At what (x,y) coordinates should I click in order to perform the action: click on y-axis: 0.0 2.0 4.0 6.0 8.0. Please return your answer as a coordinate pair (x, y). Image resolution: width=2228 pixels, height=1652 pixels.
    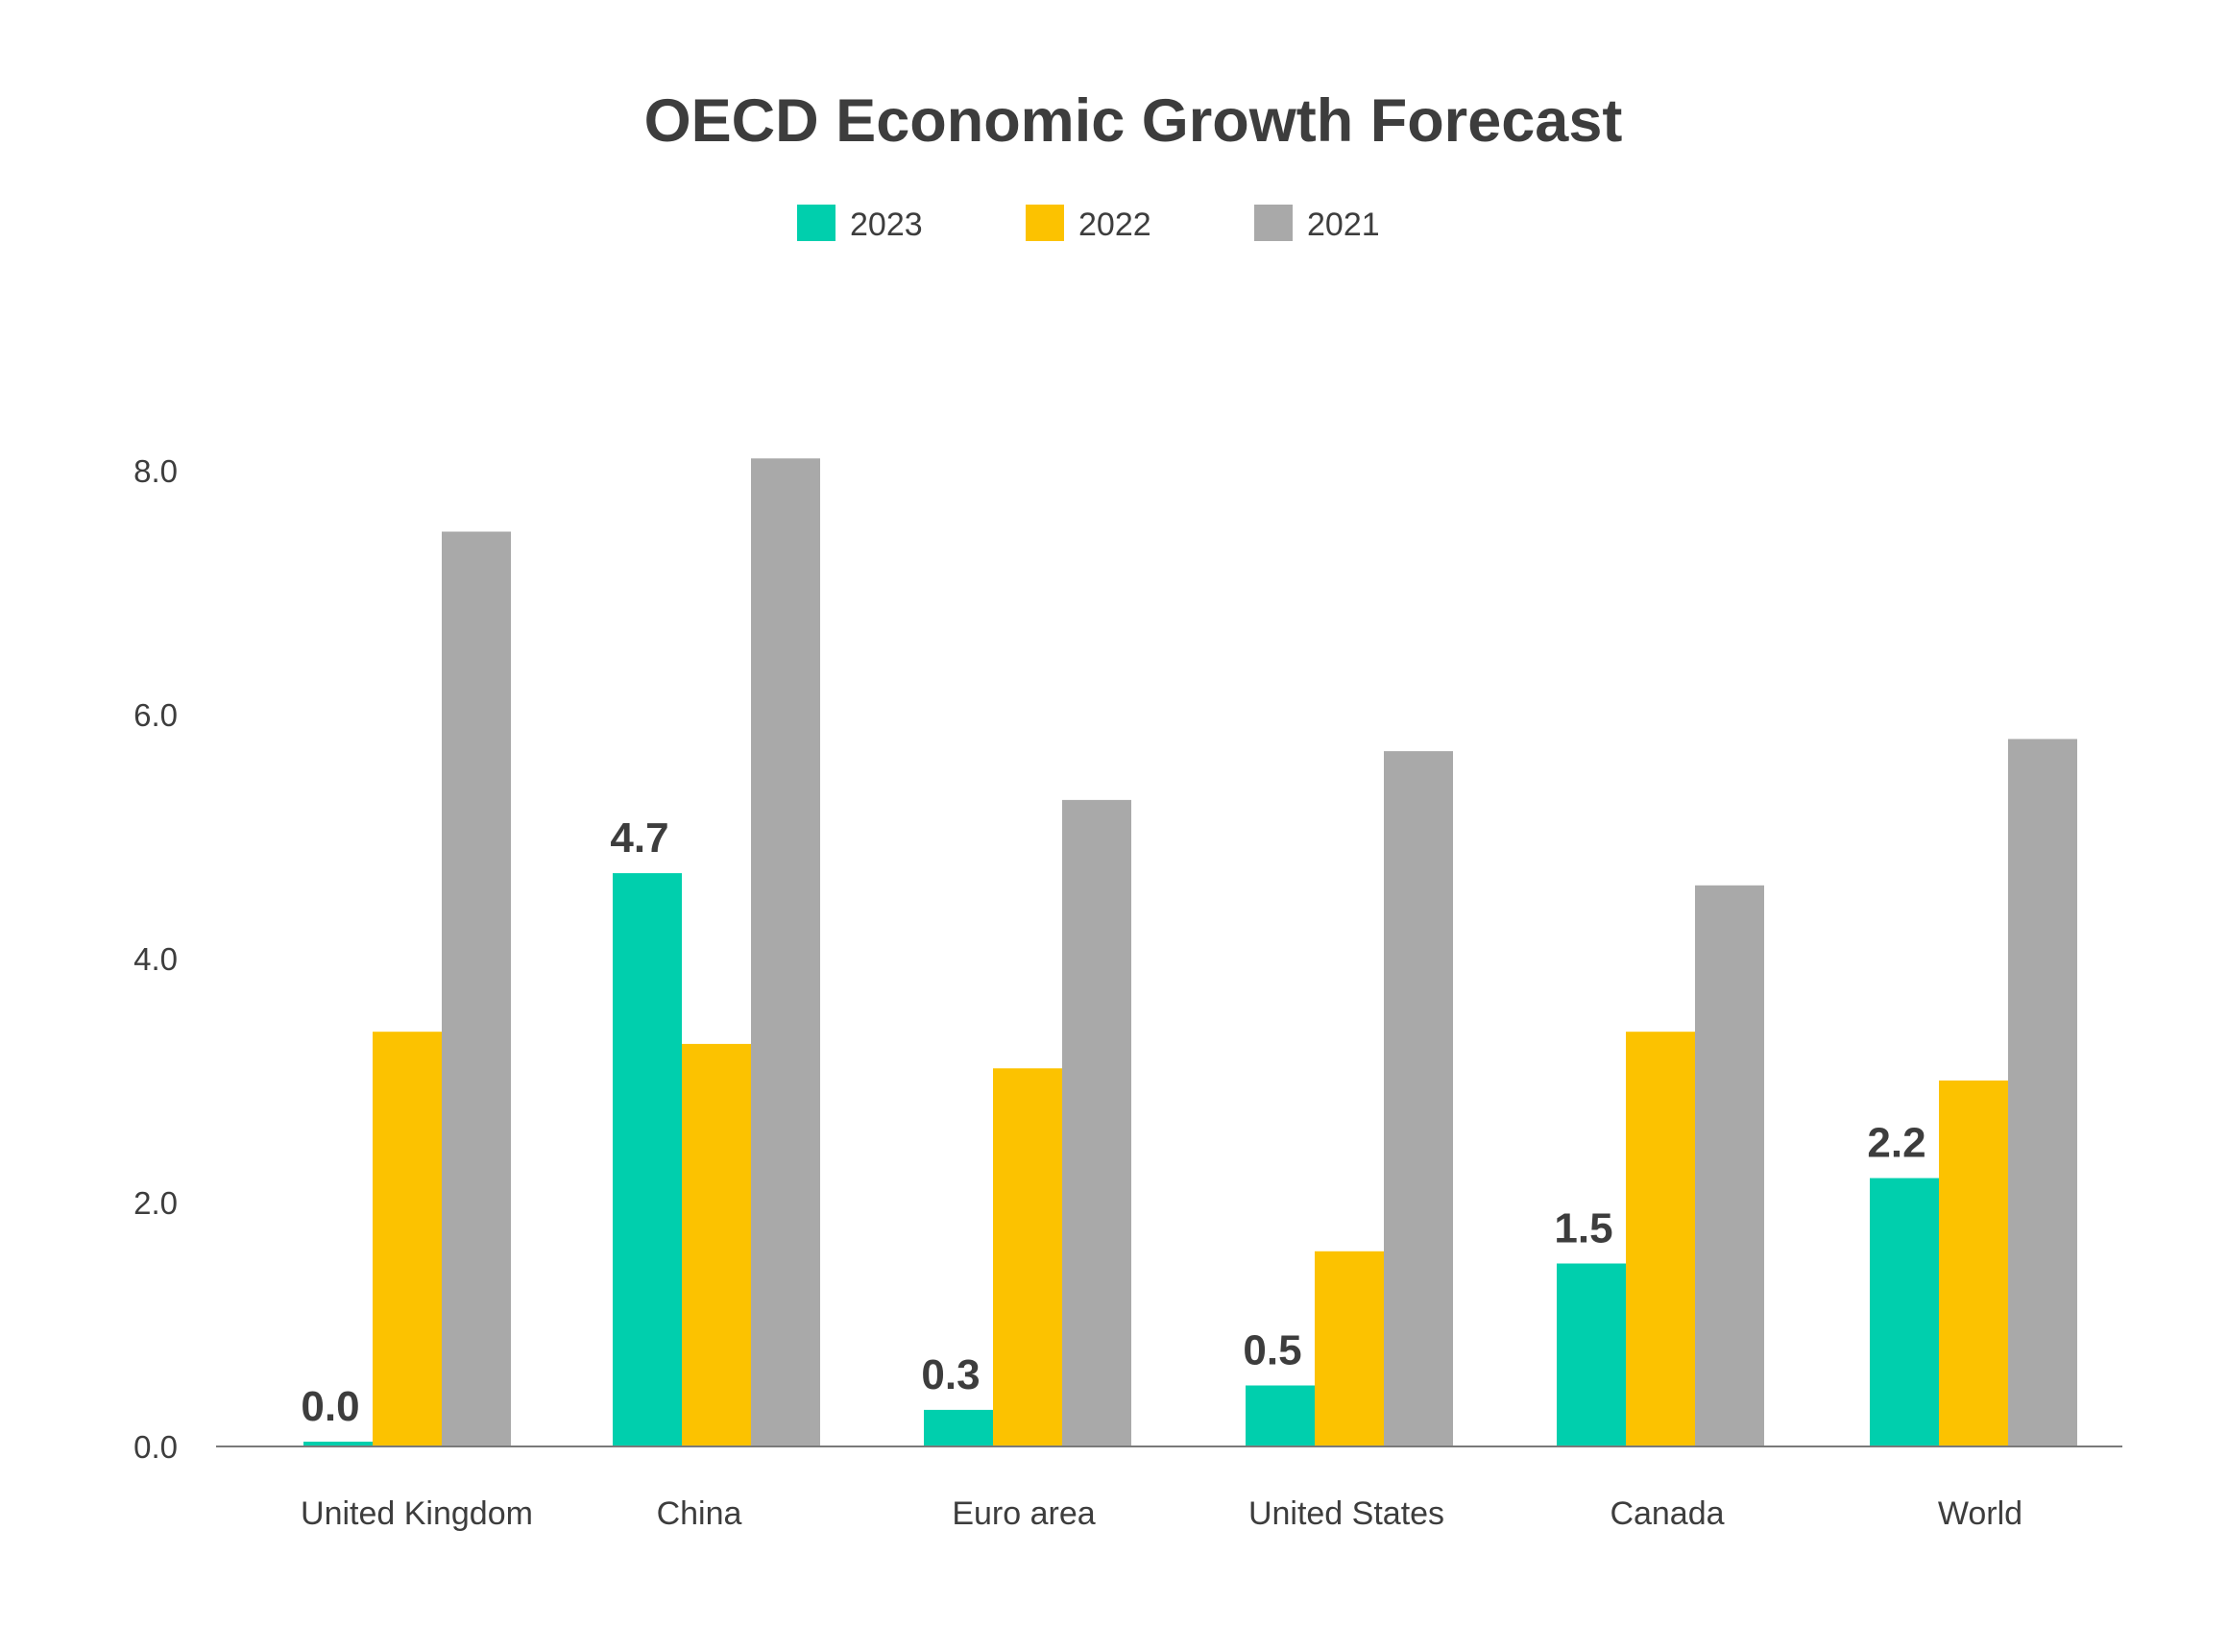
    Looking at the image, I should click on (155, 959).